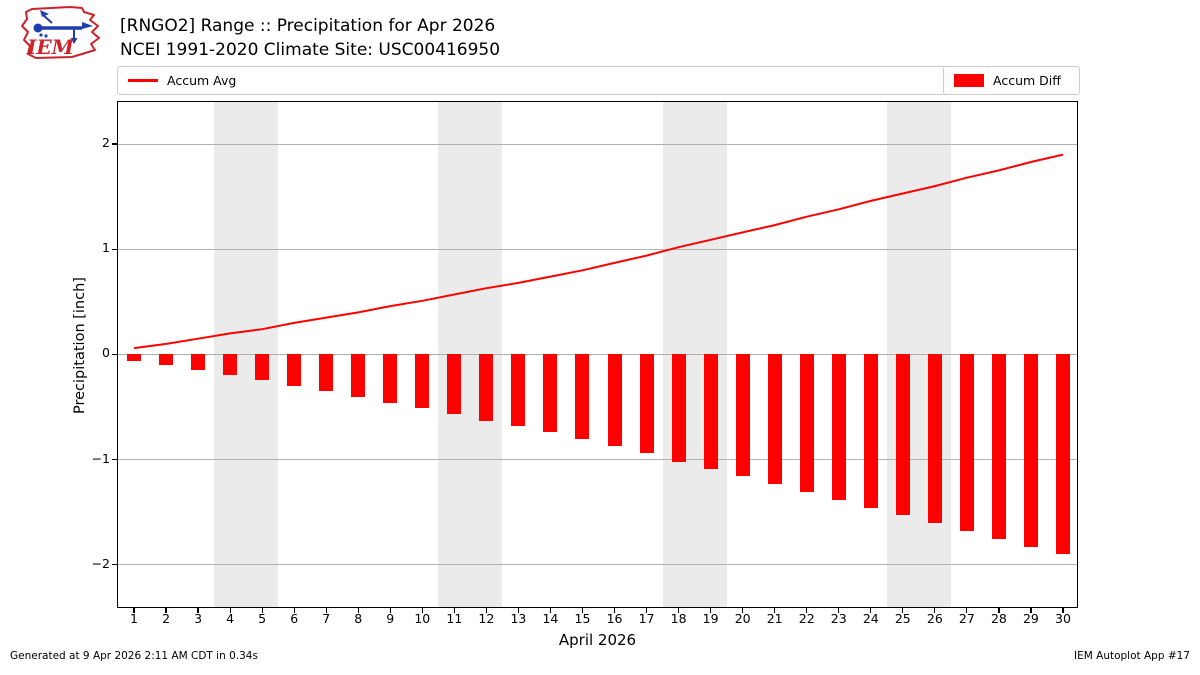  Describe the element at coordinates (166, 618) in the screenshot. I see `x-tick-label: 2` at that location.